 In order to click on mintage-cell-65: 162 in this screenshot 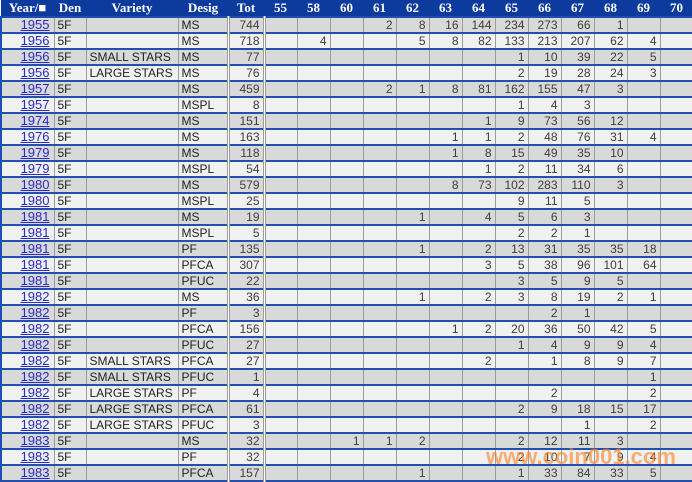, I will do `click(512, 89)`.